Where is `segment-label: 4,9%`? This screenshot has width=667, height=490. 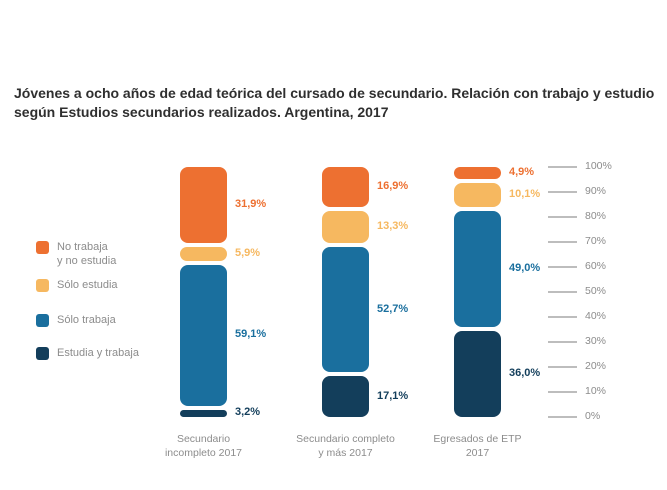 segment-label: 4,9% is located at coordinates (522, 171).